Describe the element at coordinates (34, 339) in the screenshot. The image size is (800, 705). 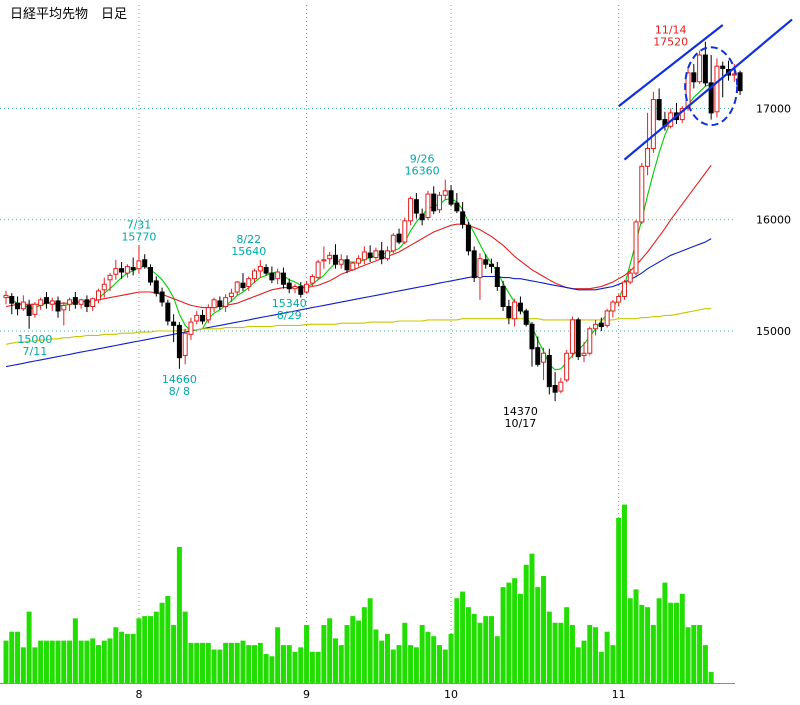
I see `annotation-value: 15000` at that location.